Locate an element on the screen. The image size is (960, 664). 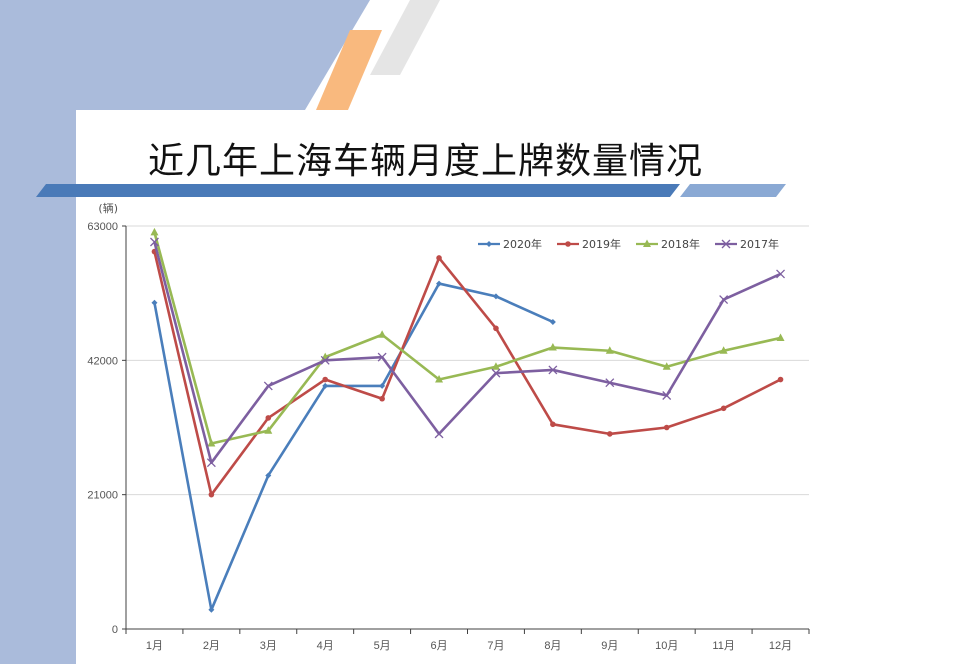
title-card is located at coordinates (436, 151).